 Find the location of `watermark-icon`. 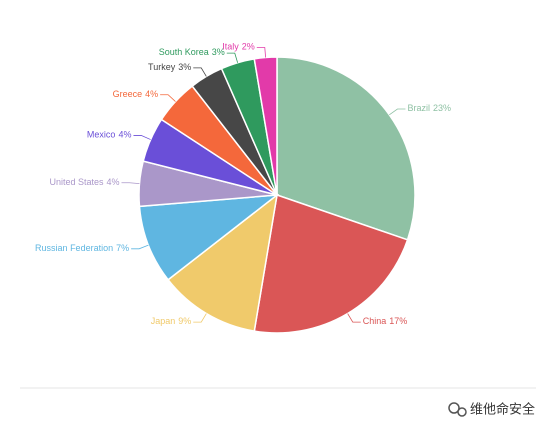

watermark-icon is located at coordinates (457, 409).